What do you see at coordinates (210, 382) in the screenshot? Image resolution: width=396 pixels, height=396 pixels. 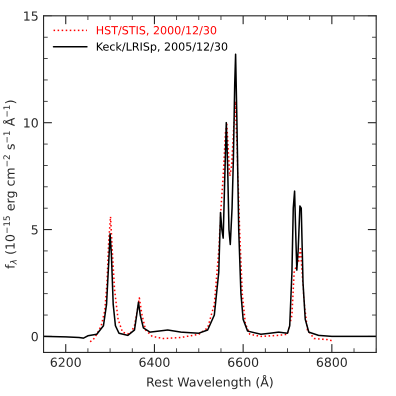 I see `x-axis-title: Rest Wavelength (Å)` at bounding box center [210, 382].